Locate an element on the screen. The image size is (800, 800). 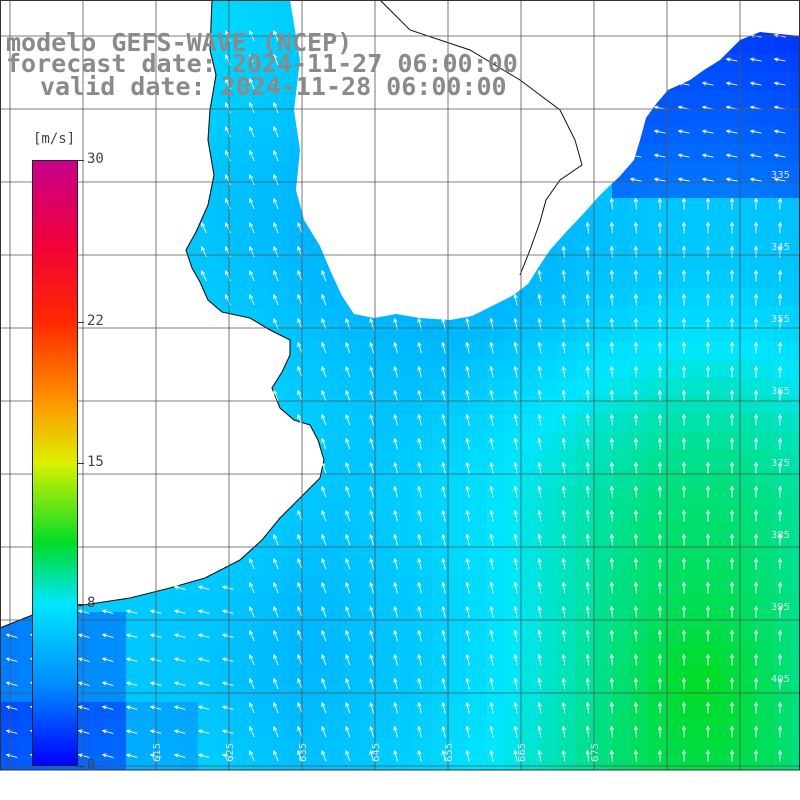
colorbar-tick-label: 0 is located at coordinates (91, 765).